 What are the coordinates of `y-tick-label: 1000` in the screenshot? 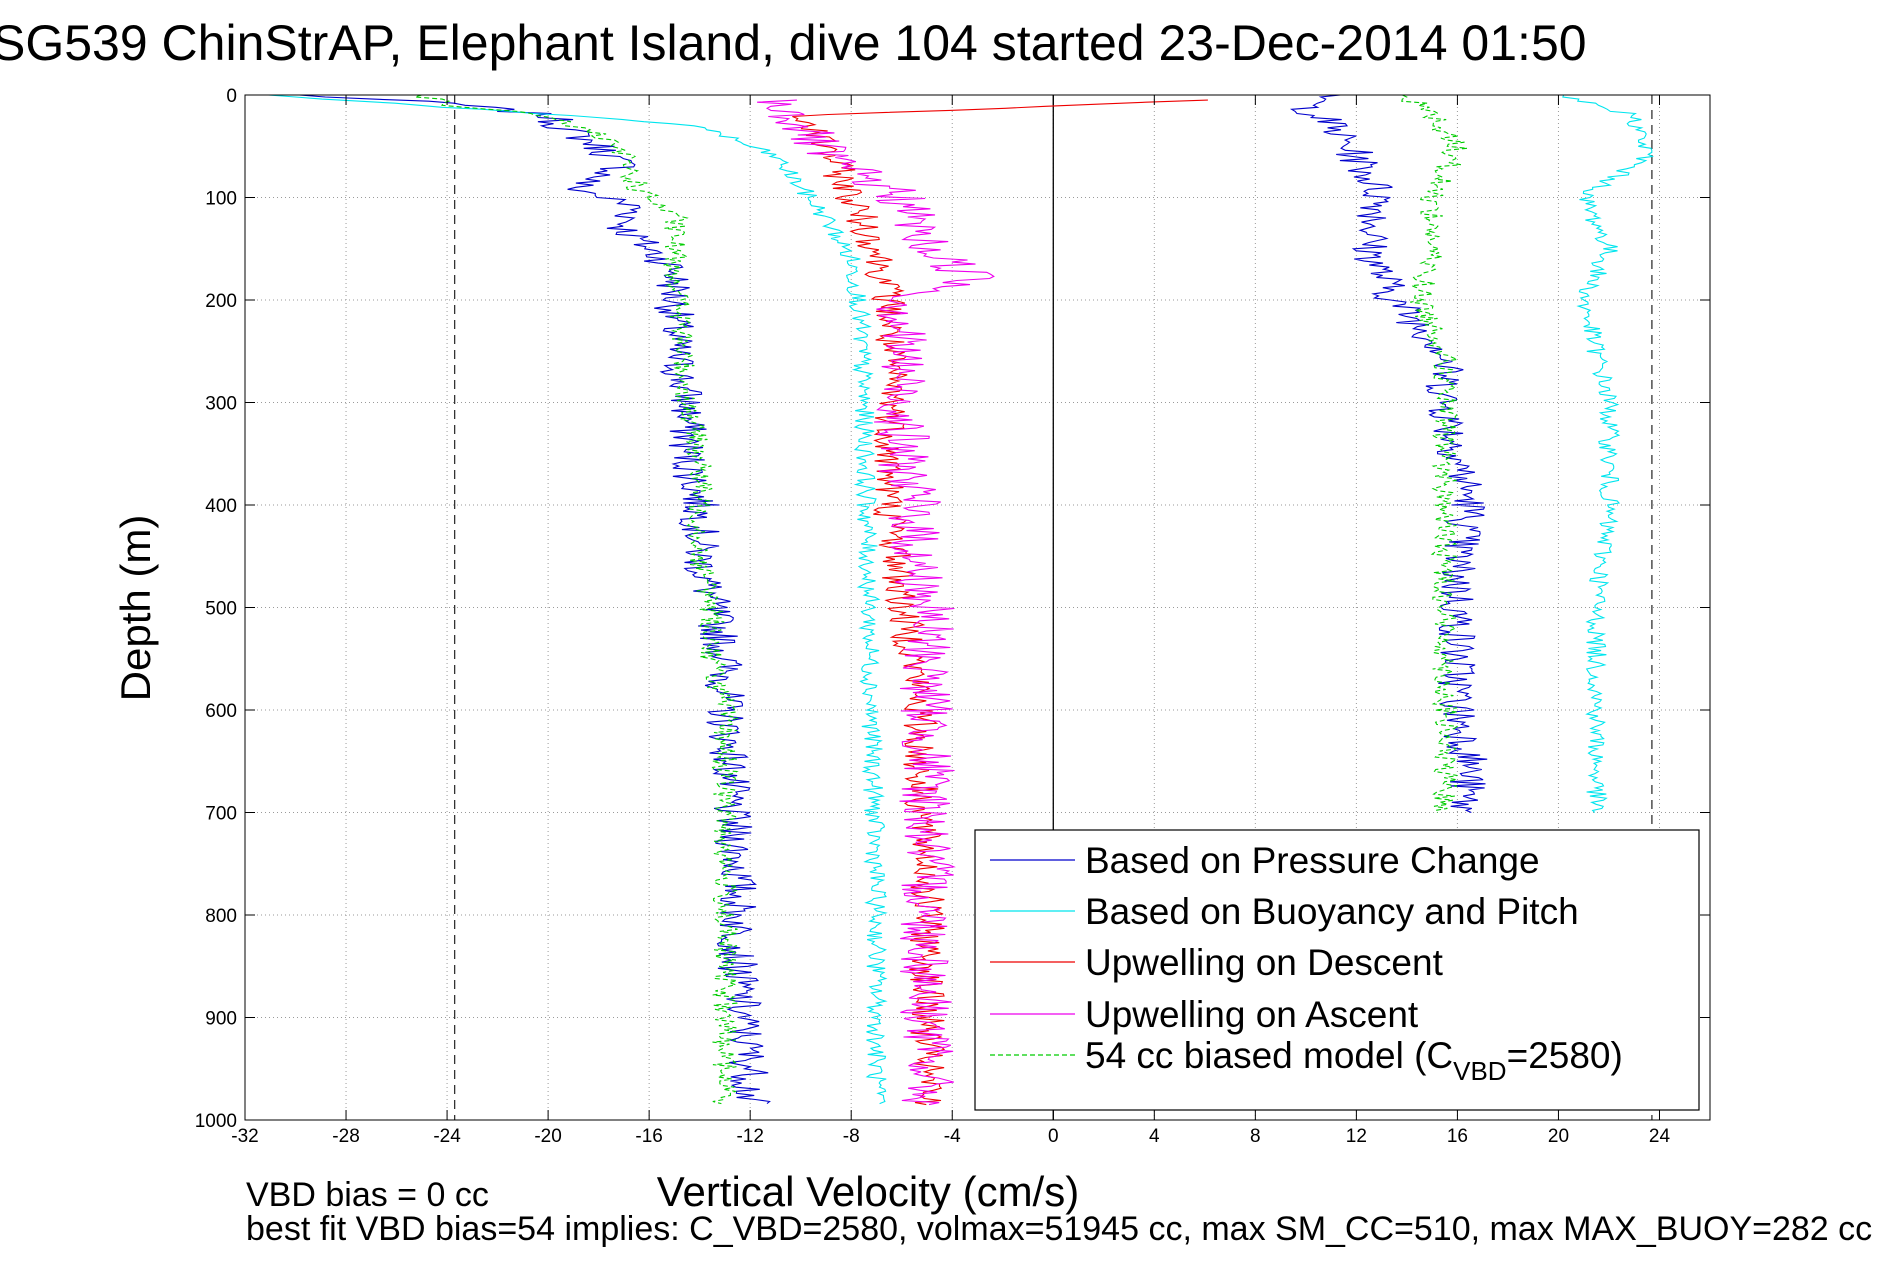 It's located at (216, 1121).